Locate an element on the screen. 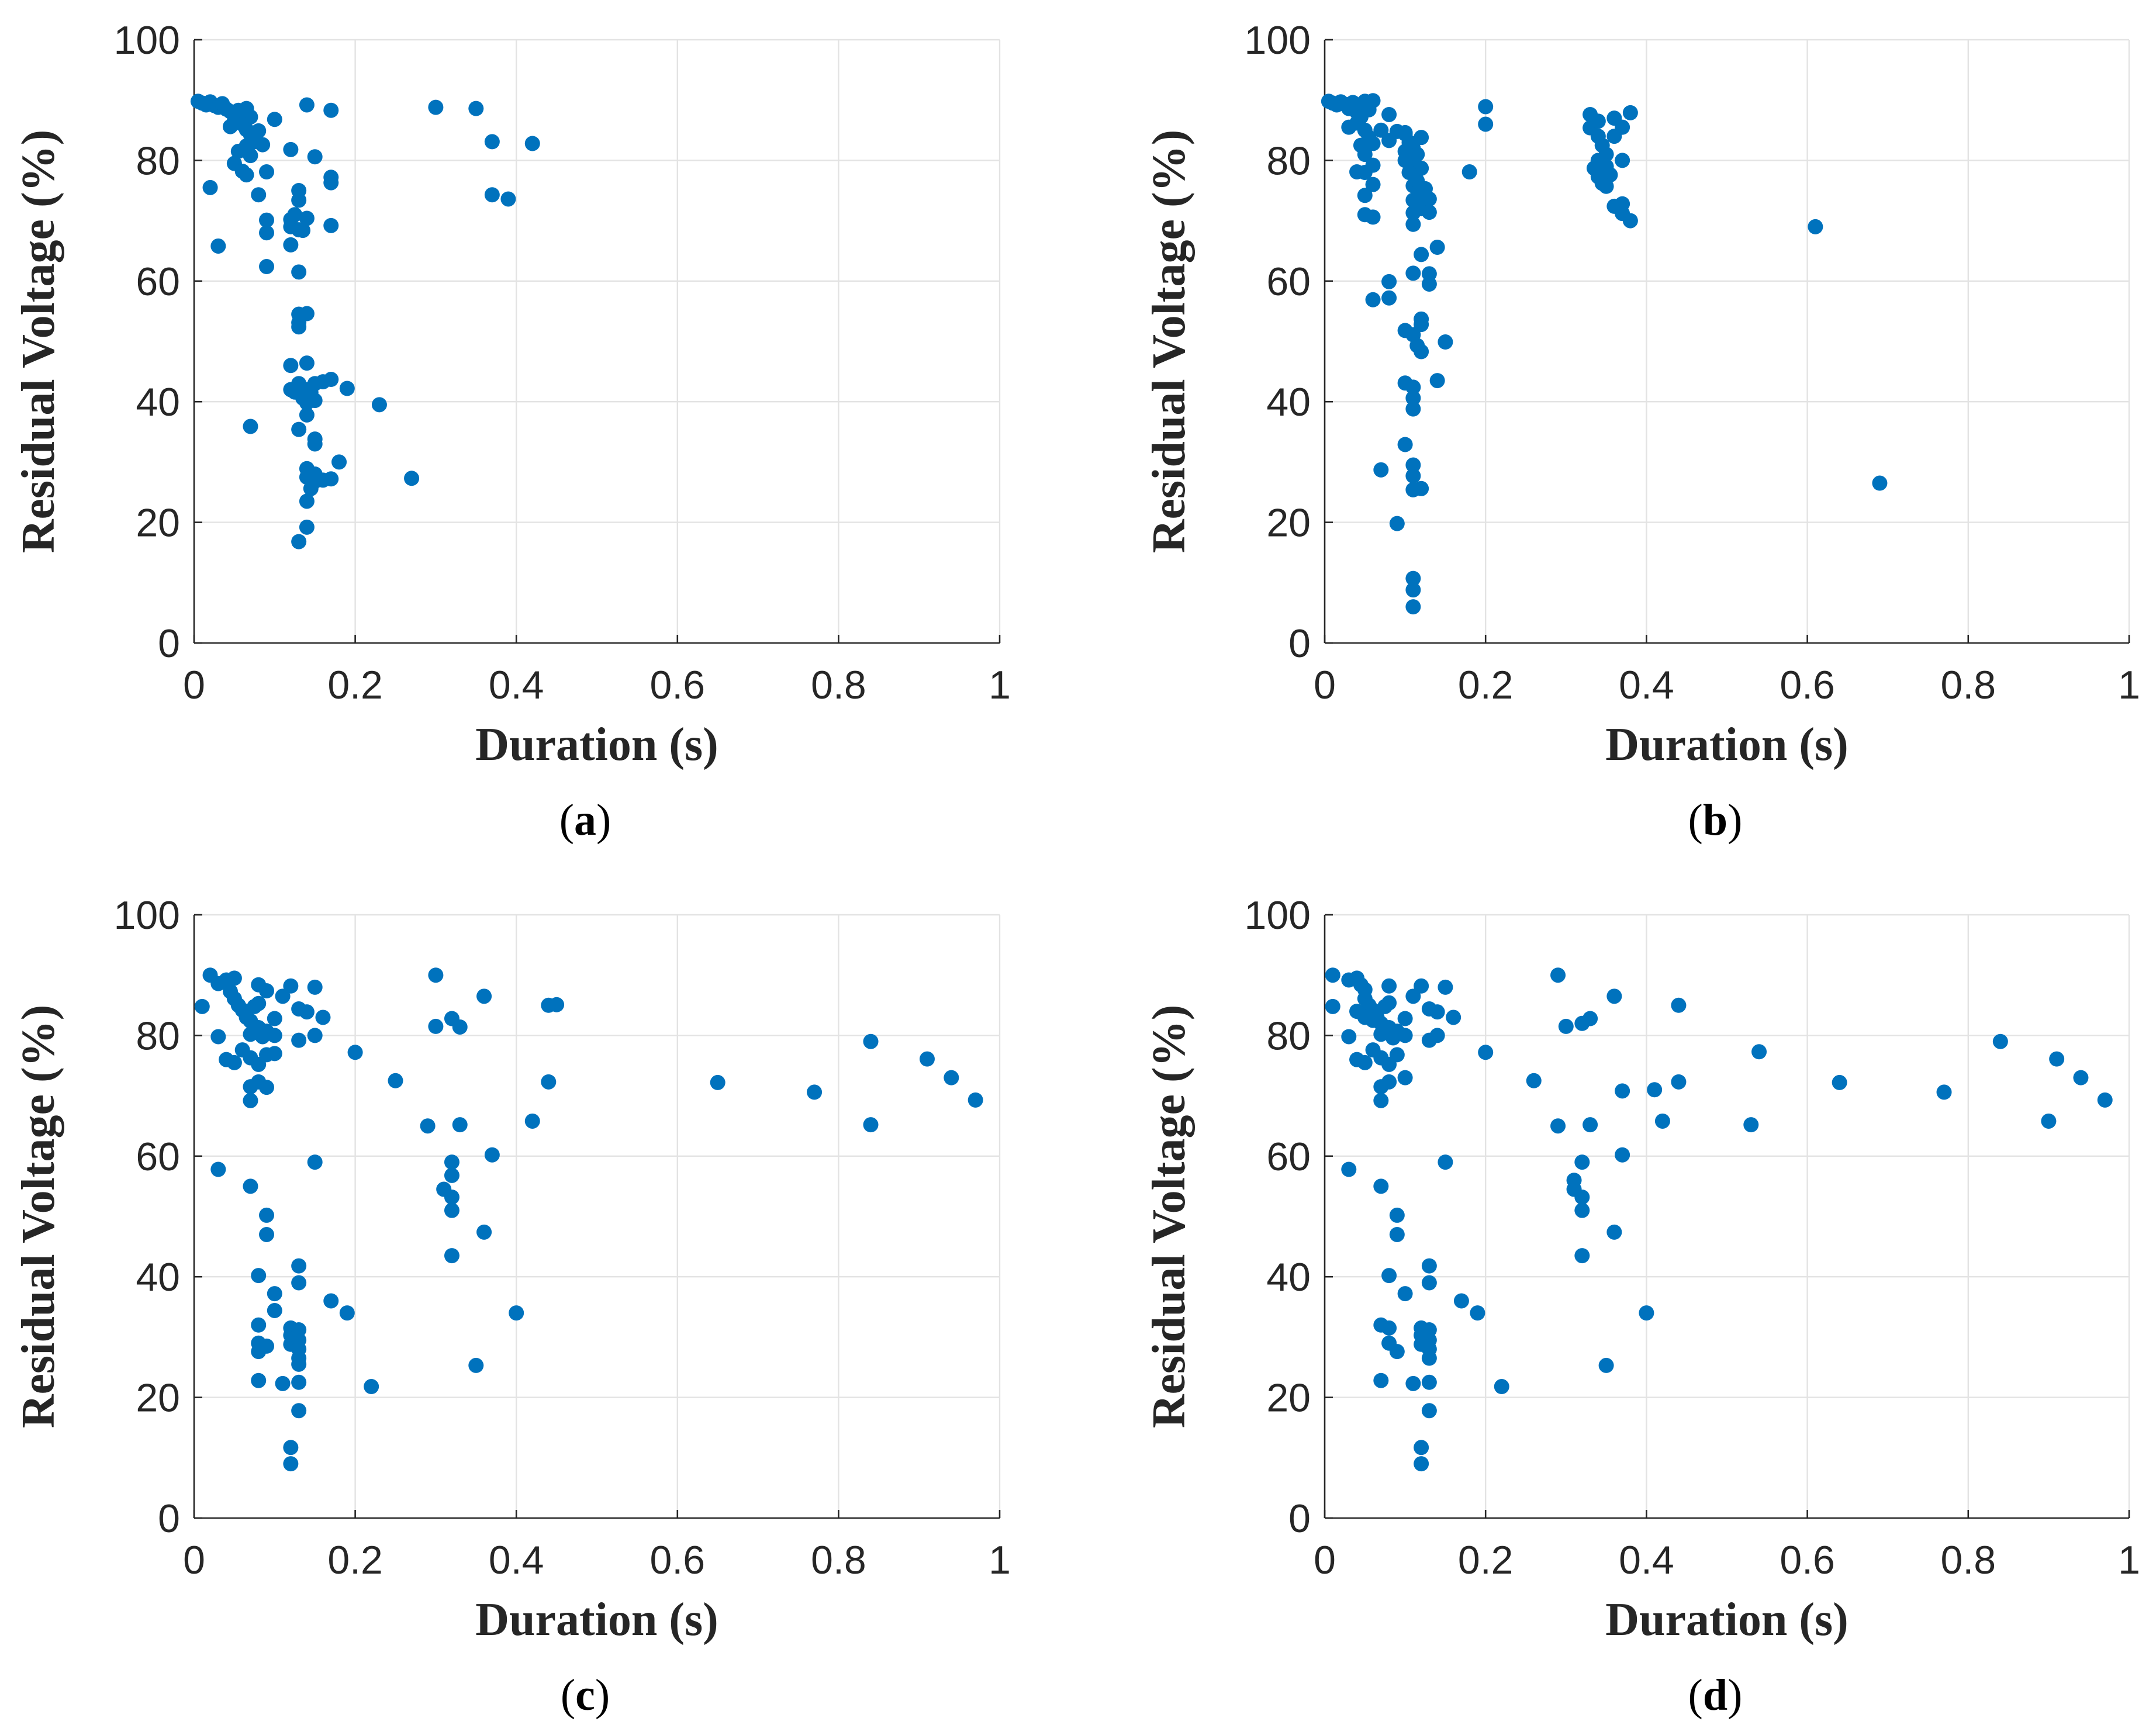 The image size is (2156, 1732). scatter-points is located at coordinates (365, 321).